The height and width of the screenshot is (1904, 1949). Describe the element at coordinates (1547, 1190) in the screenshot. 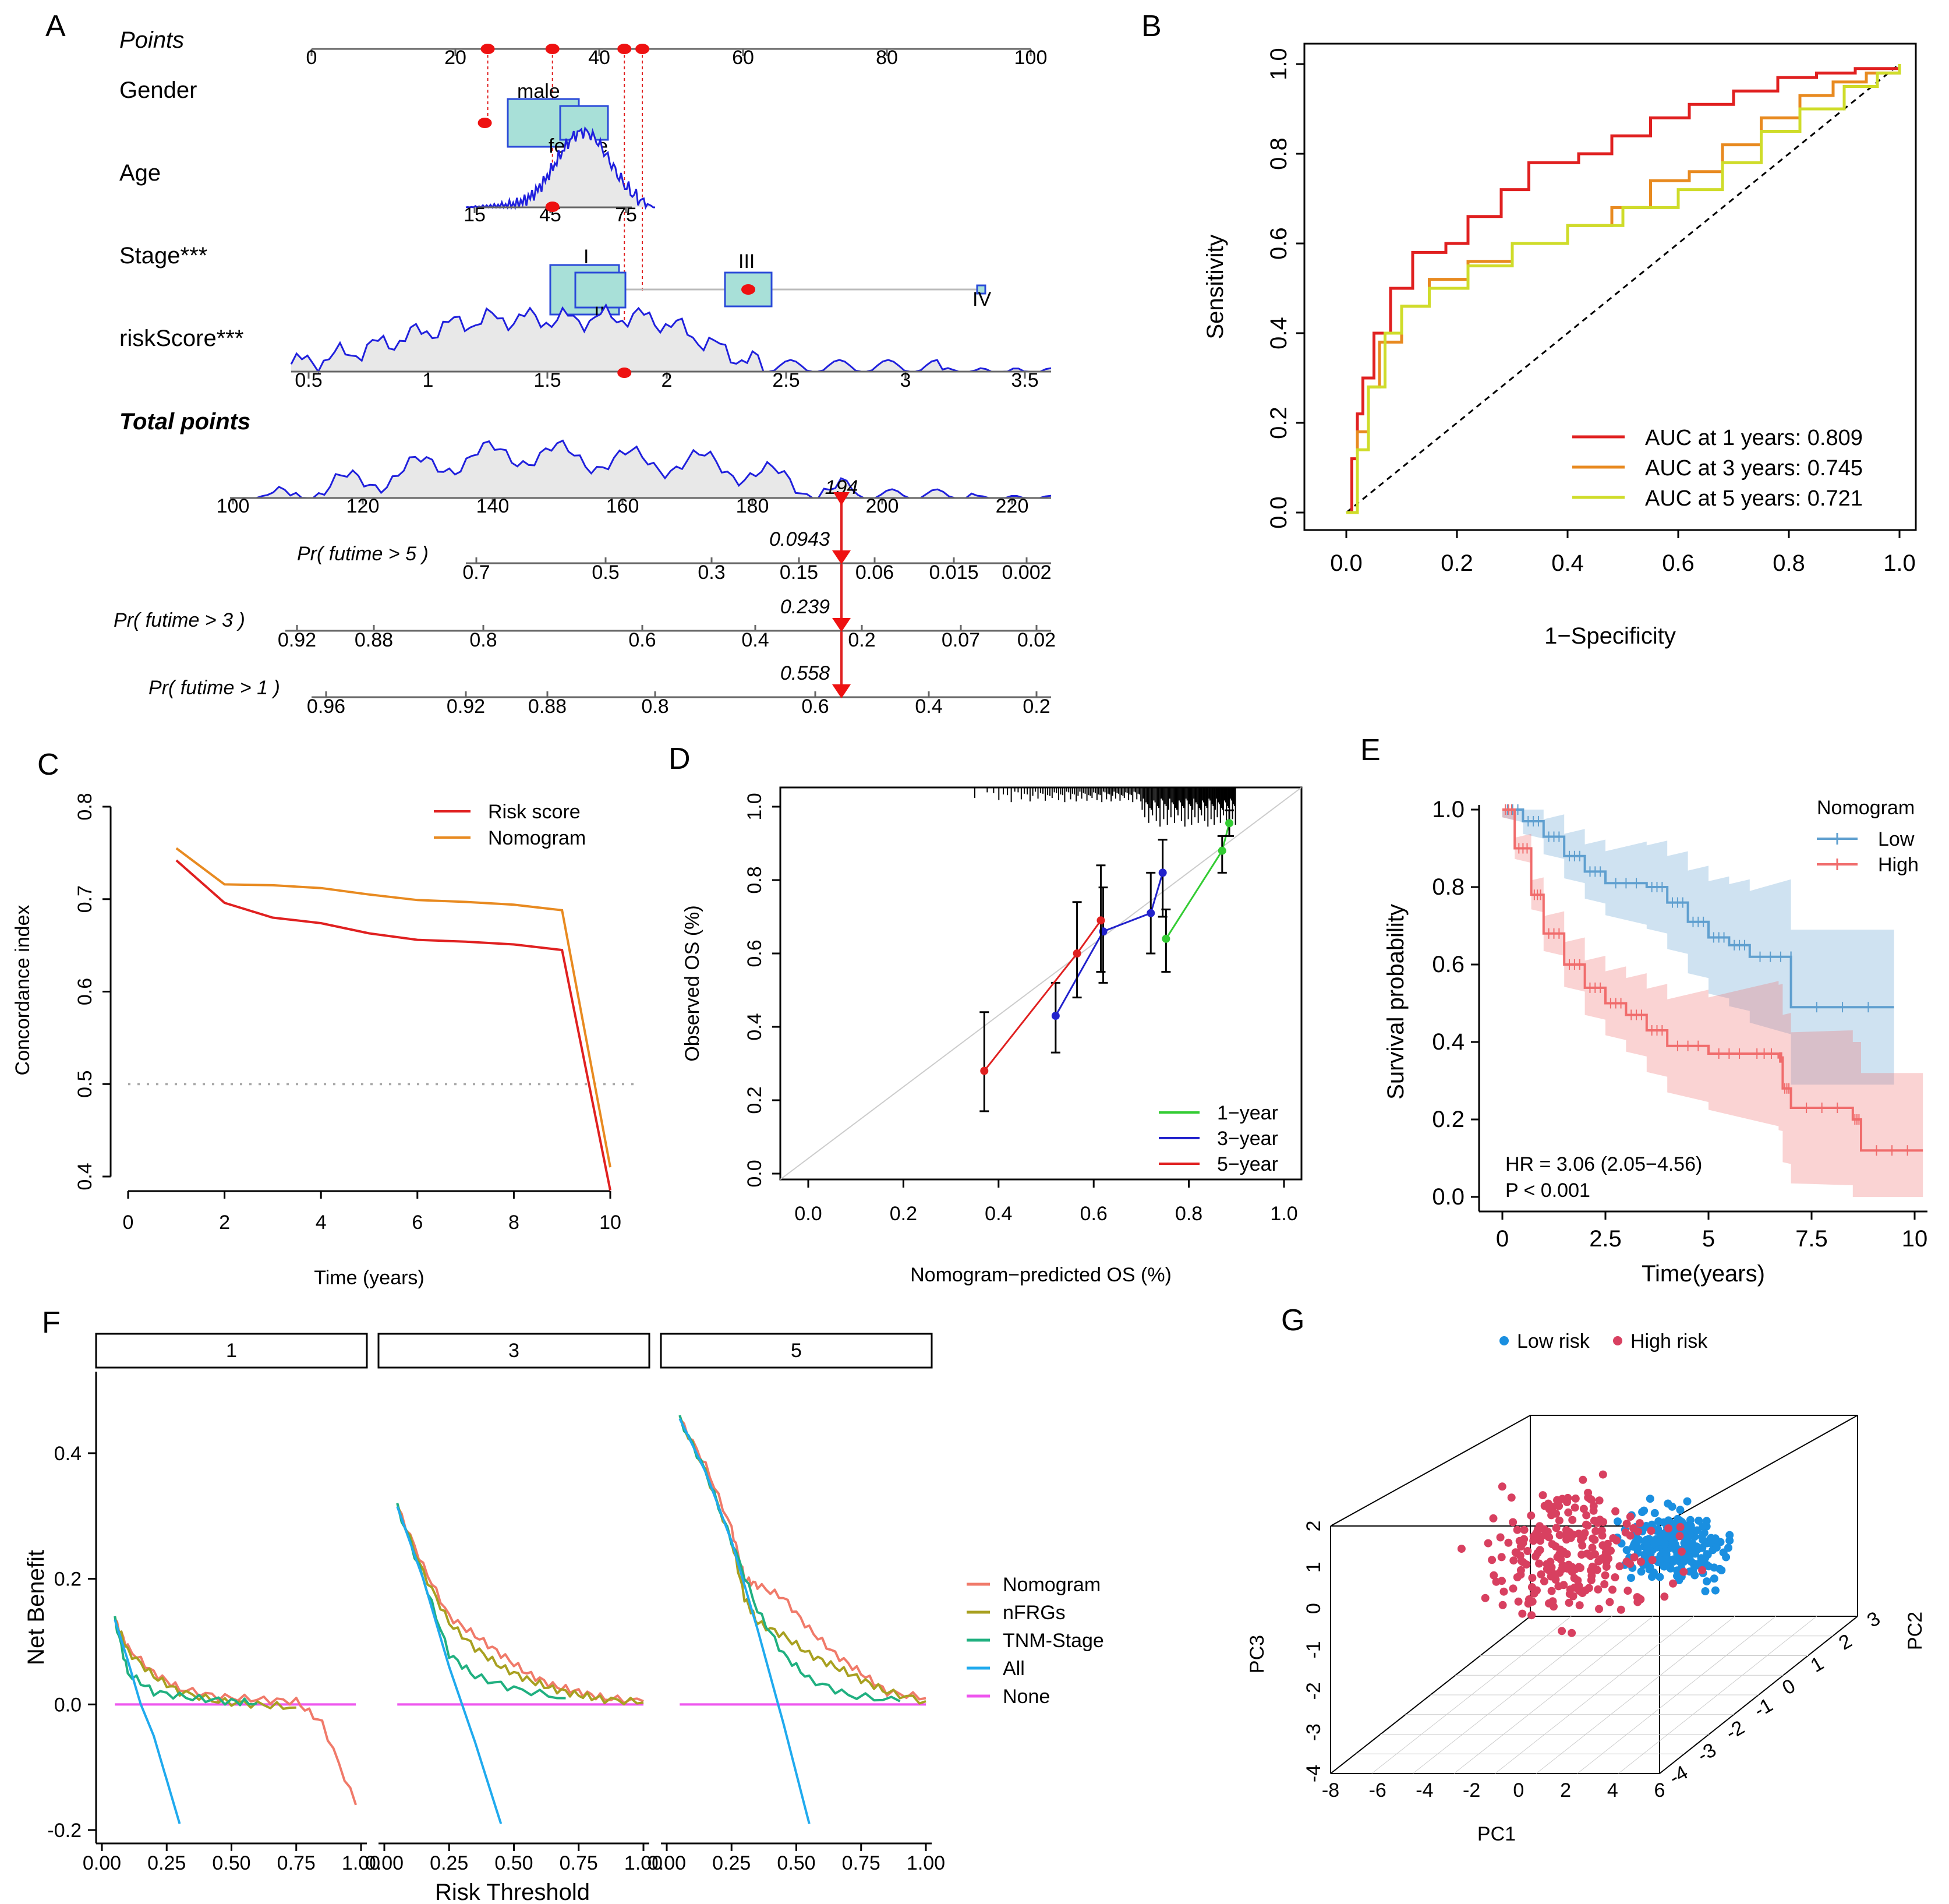

I see `km-p-annotation: P < 0.001` at that location.